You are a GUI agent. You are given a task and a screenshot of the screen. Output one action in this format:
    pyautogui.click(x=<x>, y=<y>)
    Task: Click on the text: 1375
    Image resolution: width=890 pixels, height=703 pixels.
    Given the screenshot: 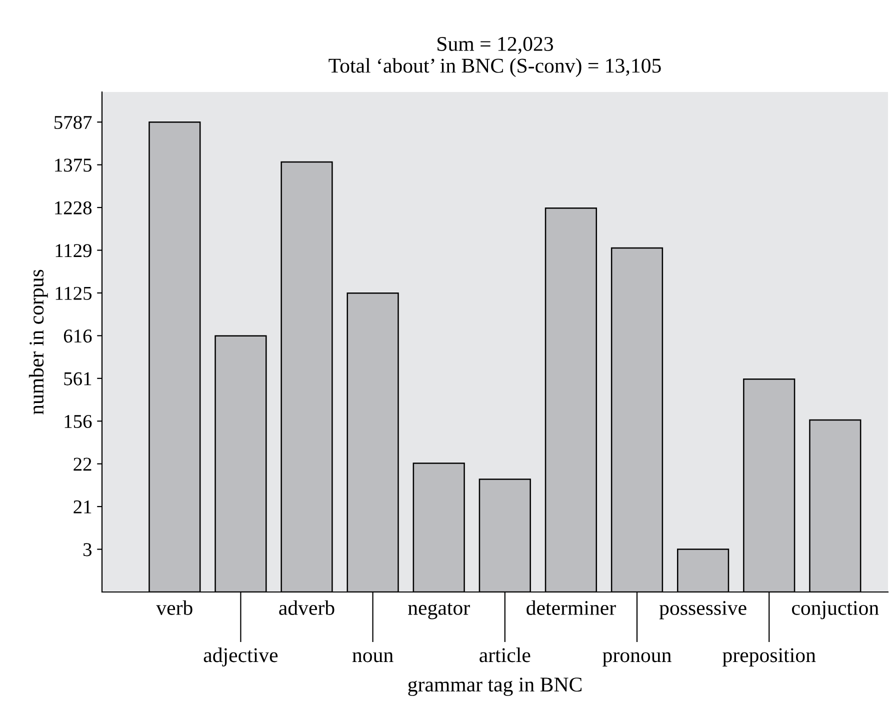 What is the action you would take?
    pyautogui.click(x=73, y=165)
    